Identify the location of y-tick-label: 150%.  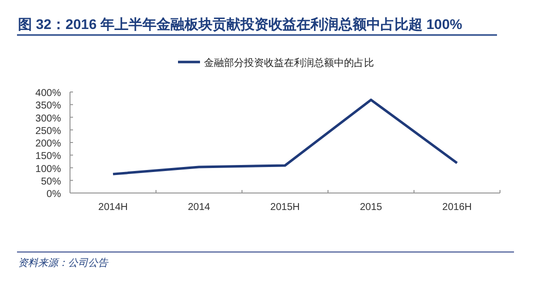
(48, 156).